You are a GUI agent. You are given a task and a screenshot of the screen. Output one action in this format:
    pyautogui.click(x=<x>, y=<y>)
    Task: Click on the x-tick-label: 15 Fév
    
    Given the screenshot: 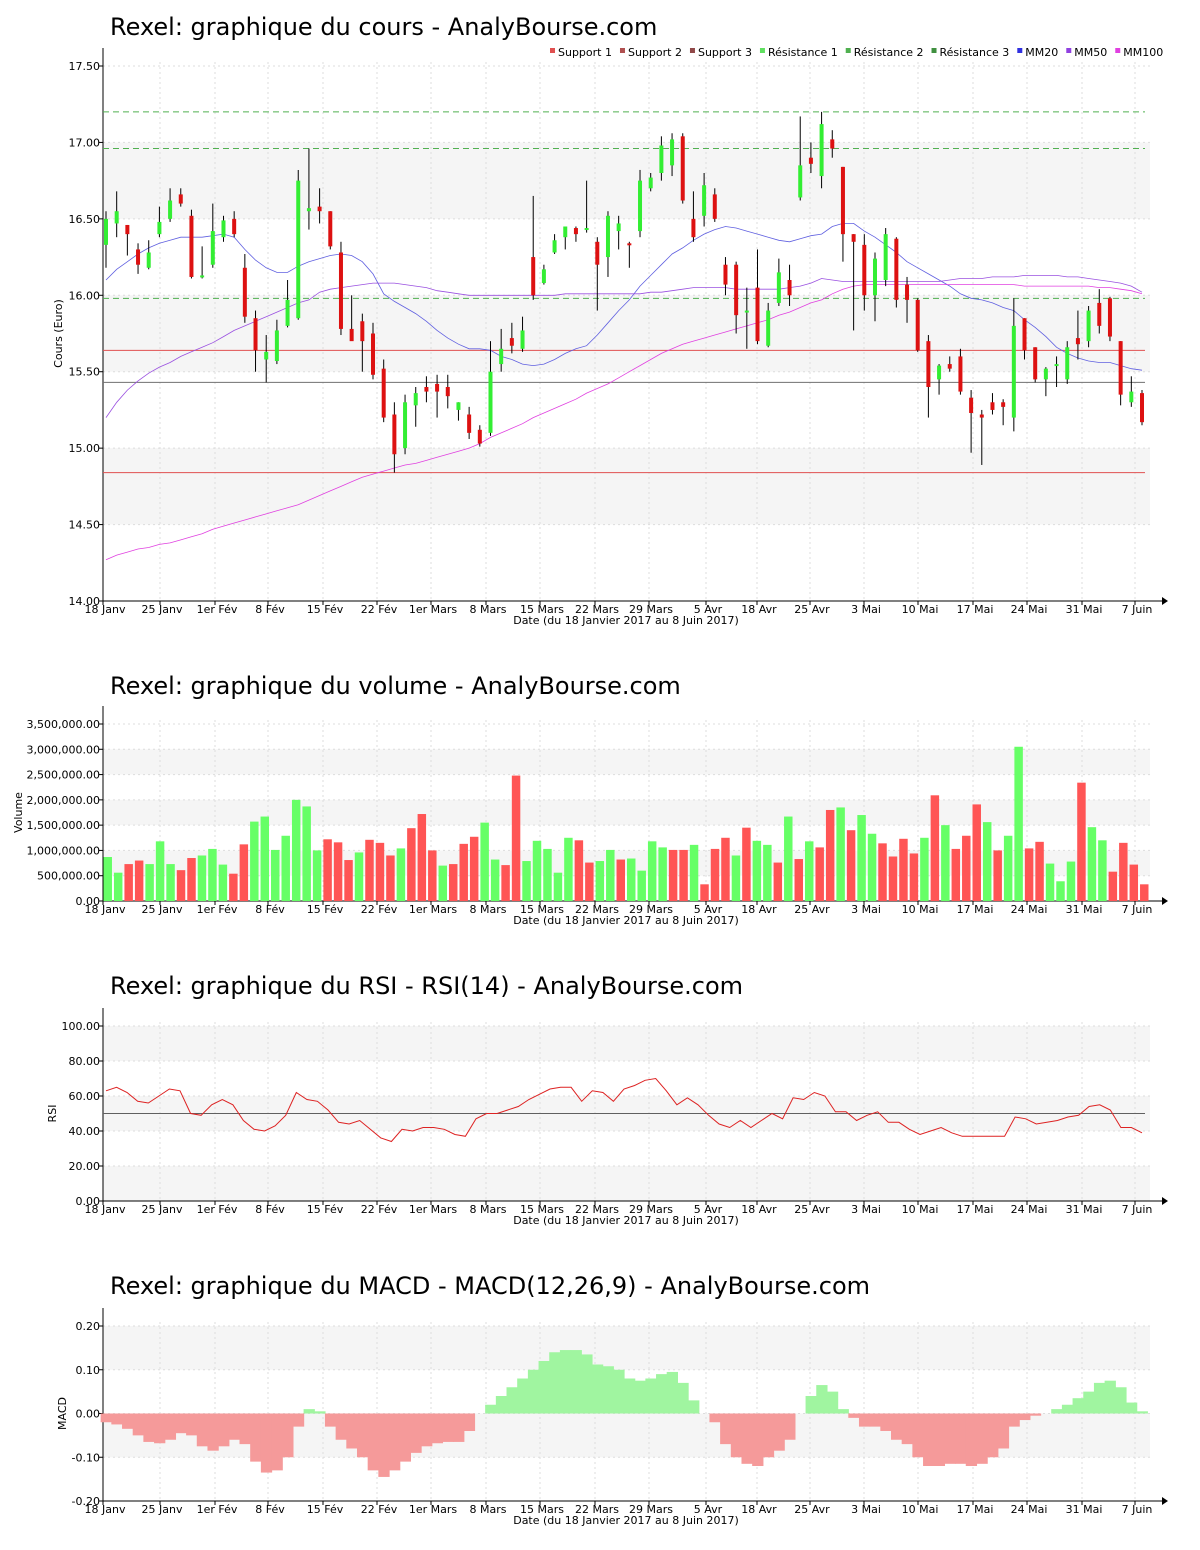 What is the action you would take?
    pyautogui.click(x=325, y=1209)
    